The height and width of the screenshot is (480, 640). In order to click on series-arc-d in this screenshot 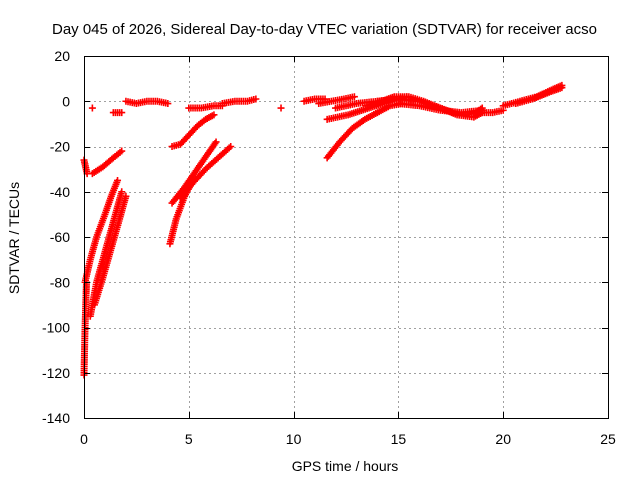, I will do `click(110, 250)`.